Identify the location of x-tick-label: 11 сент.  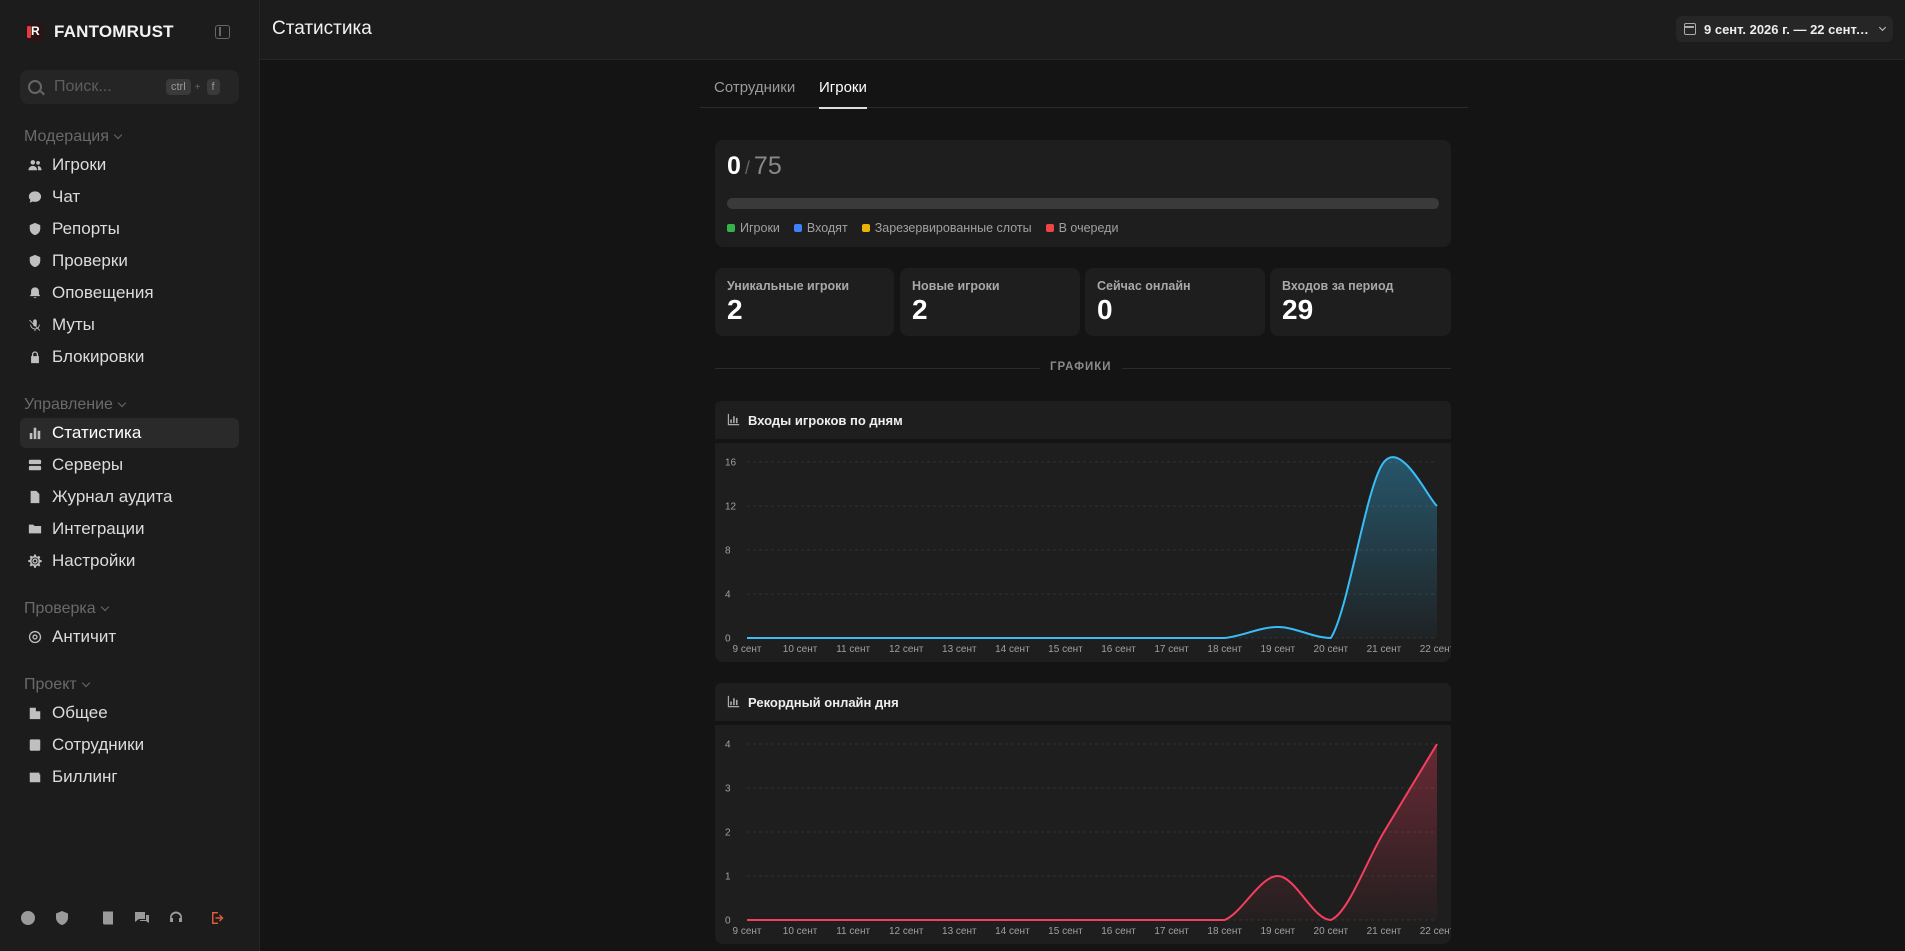
(853, 931).